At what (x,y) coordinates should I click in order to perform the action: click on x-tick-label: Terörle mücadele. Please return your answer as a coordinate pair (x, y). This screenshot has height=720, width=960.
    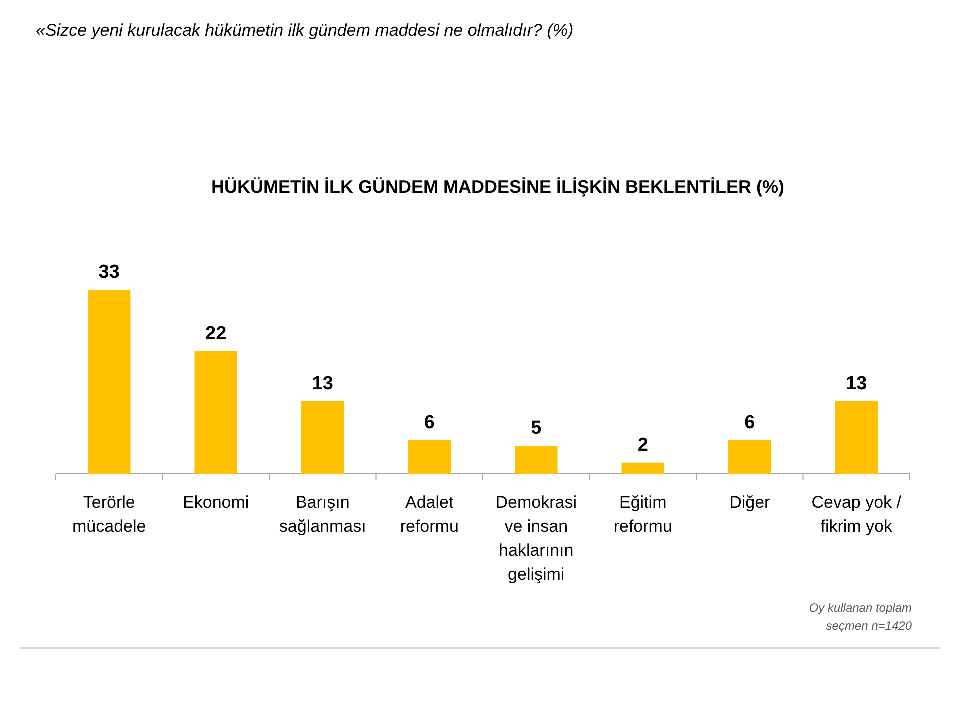
    Looking at the image, I should click on (109, 514).